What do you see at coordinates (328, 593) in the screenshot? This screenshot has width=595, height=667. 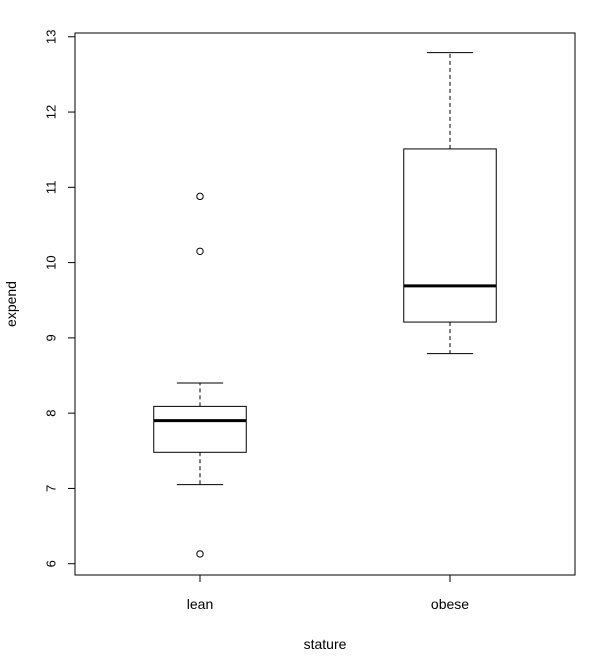 I see `x-axis: lean obese` at bounding box center [328, 593].